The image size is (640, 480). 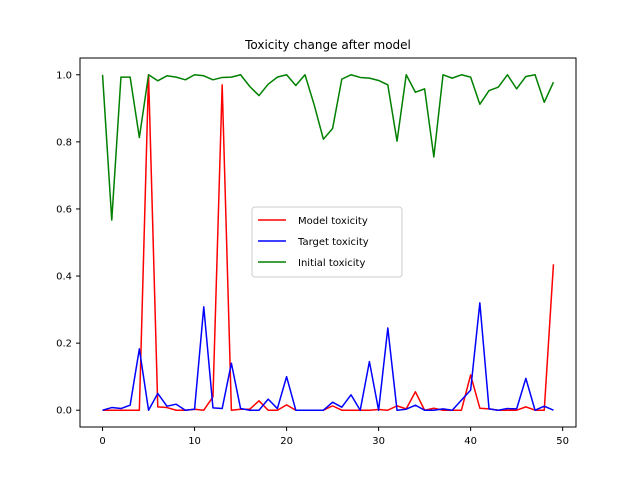 What do you see at coordinates (333, 221) in the screenshot?
I see `legend-label-0: Model toxicity` at bounding box center [333, 221].